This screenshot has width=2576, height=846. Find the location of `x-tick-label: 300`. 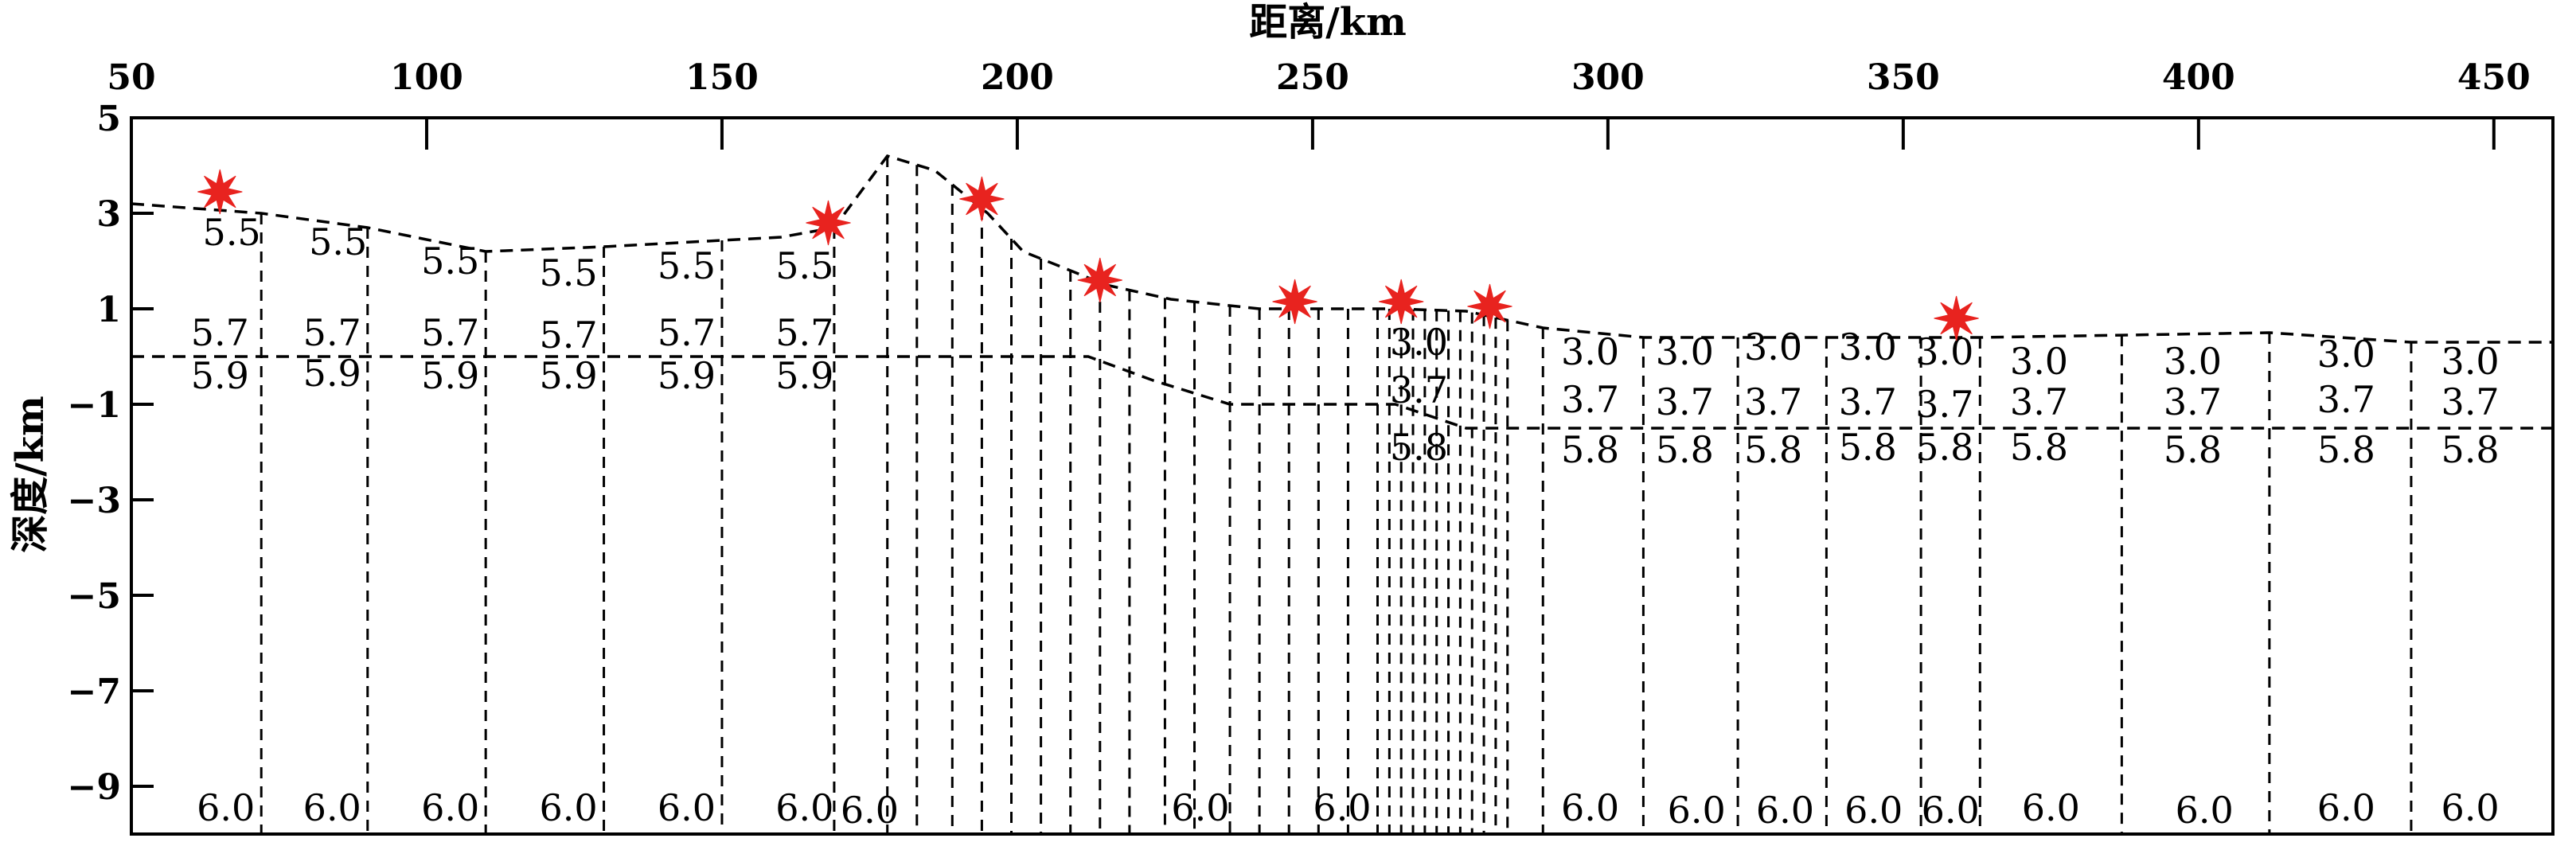

x-tick-label: 300 is located at coordinates (1608, 77).